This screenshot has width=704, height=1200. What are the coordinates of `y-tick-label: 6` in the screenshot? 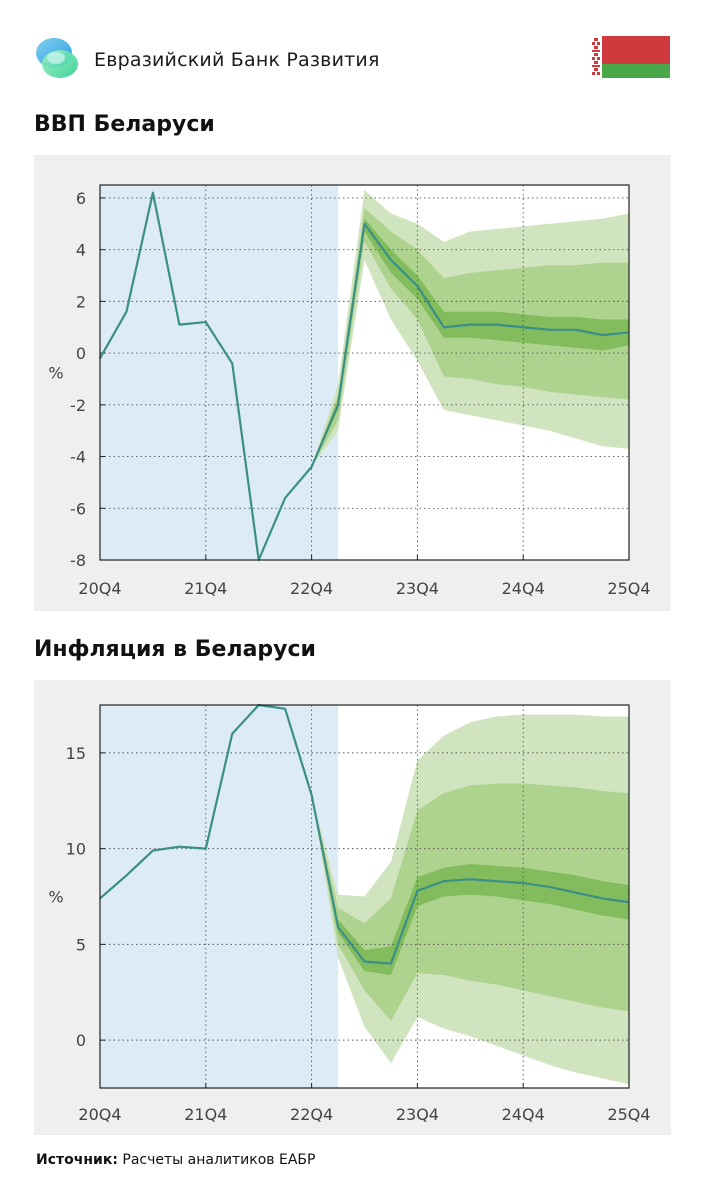 It's located at (81, 198).